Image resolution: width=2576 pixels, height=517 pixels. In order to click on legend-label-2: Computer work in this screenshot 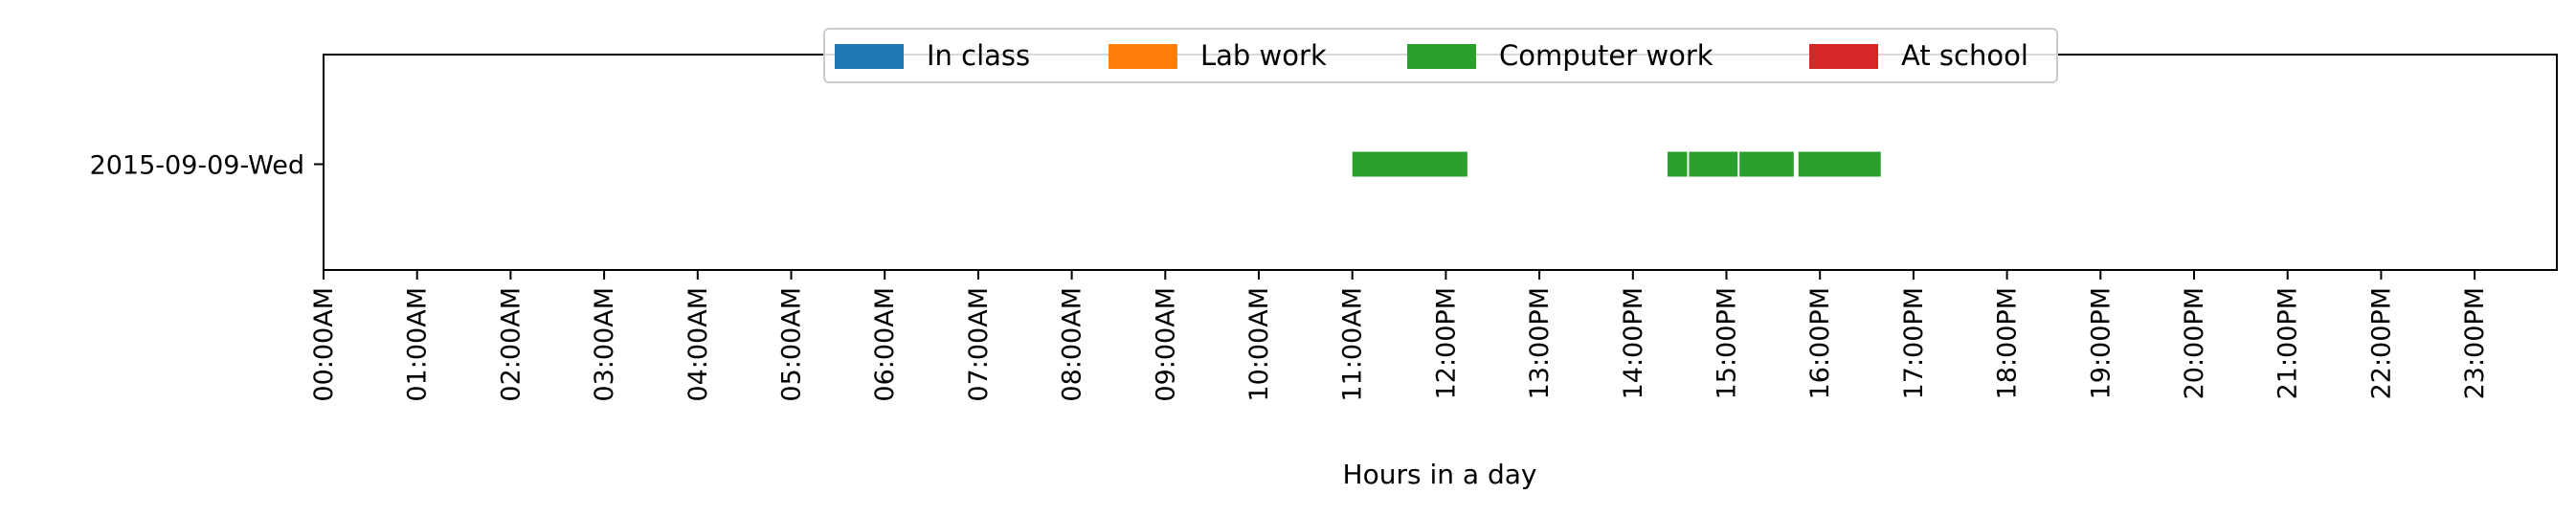, I will do `click(1606, 55)`.